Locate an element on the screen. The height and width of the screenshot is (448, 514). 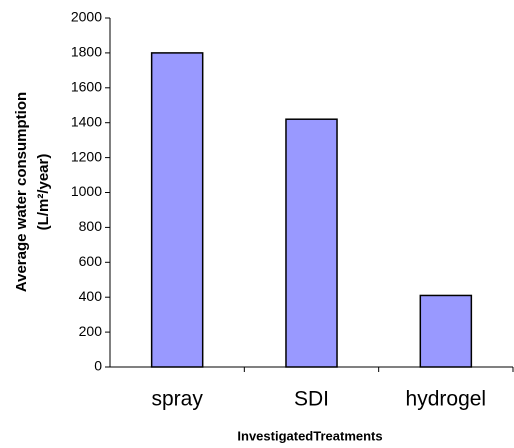
y-tick-label: 400 is located at coordinates (91, 296).